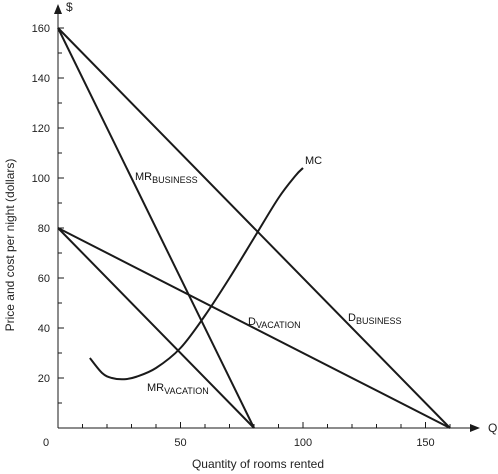 This screenshot has width=498, height=474. Describe the element at coordinates (425, 443) in the screenshot. I see `x-tick-label: 150` at that location.